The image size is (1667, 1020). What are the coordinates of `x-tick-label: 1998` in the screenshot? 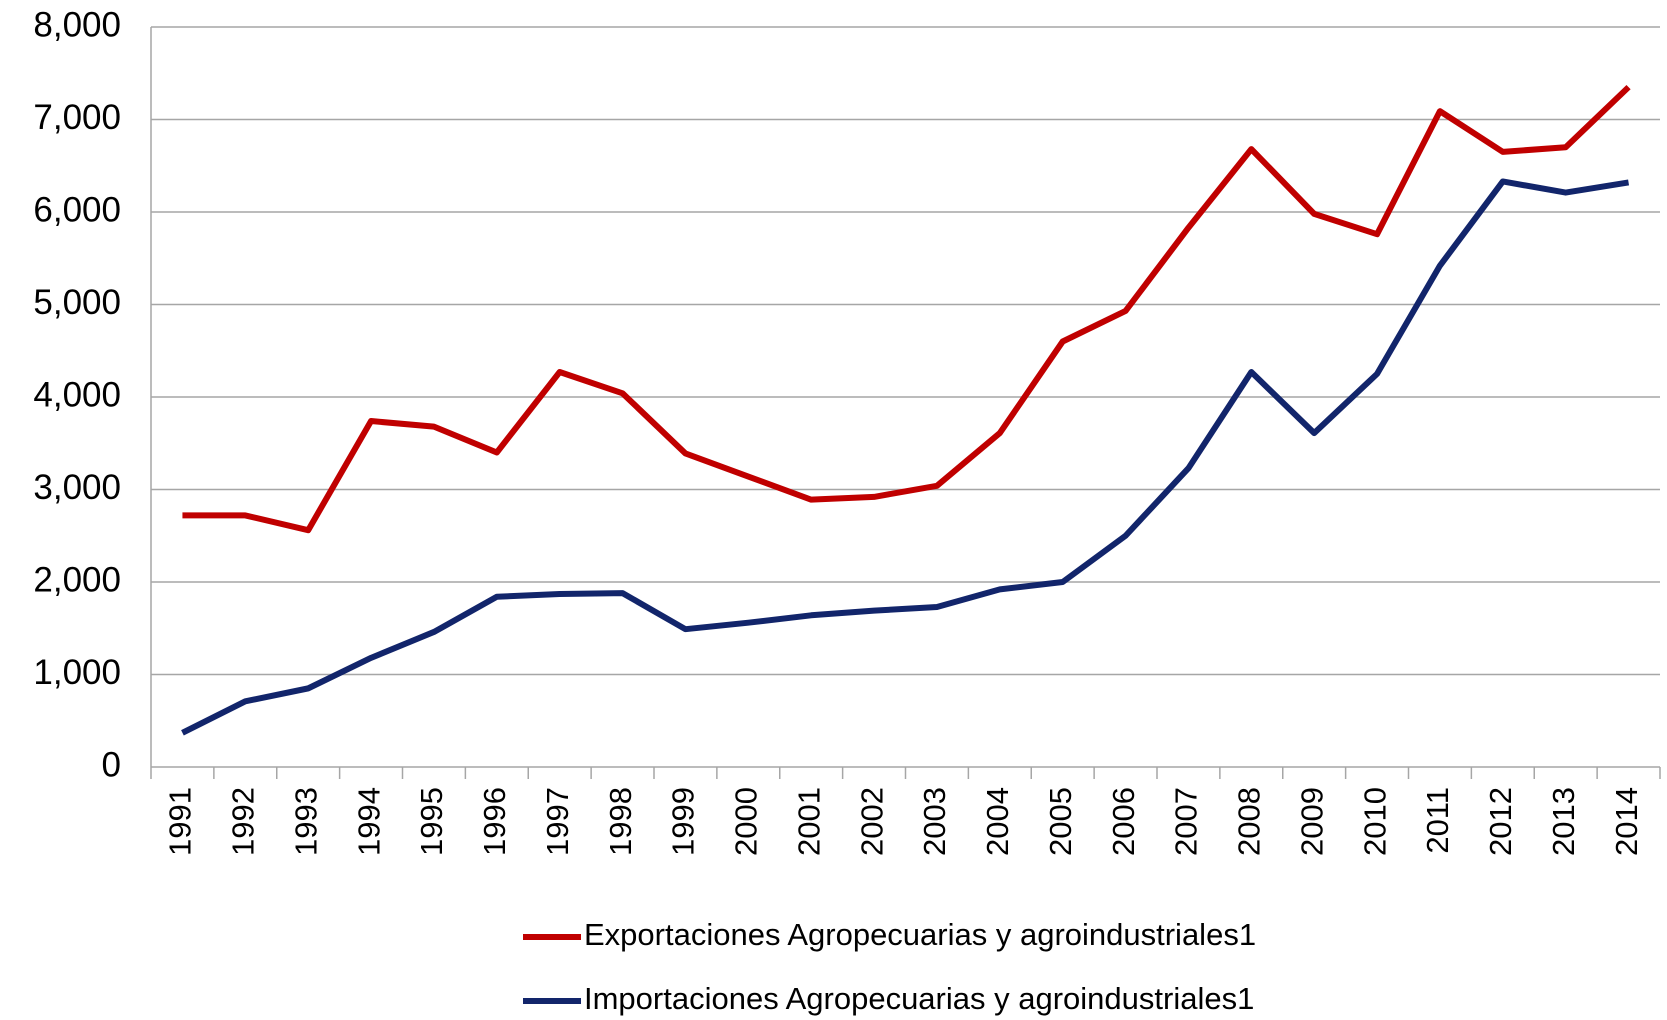 It's located at (620, 821).